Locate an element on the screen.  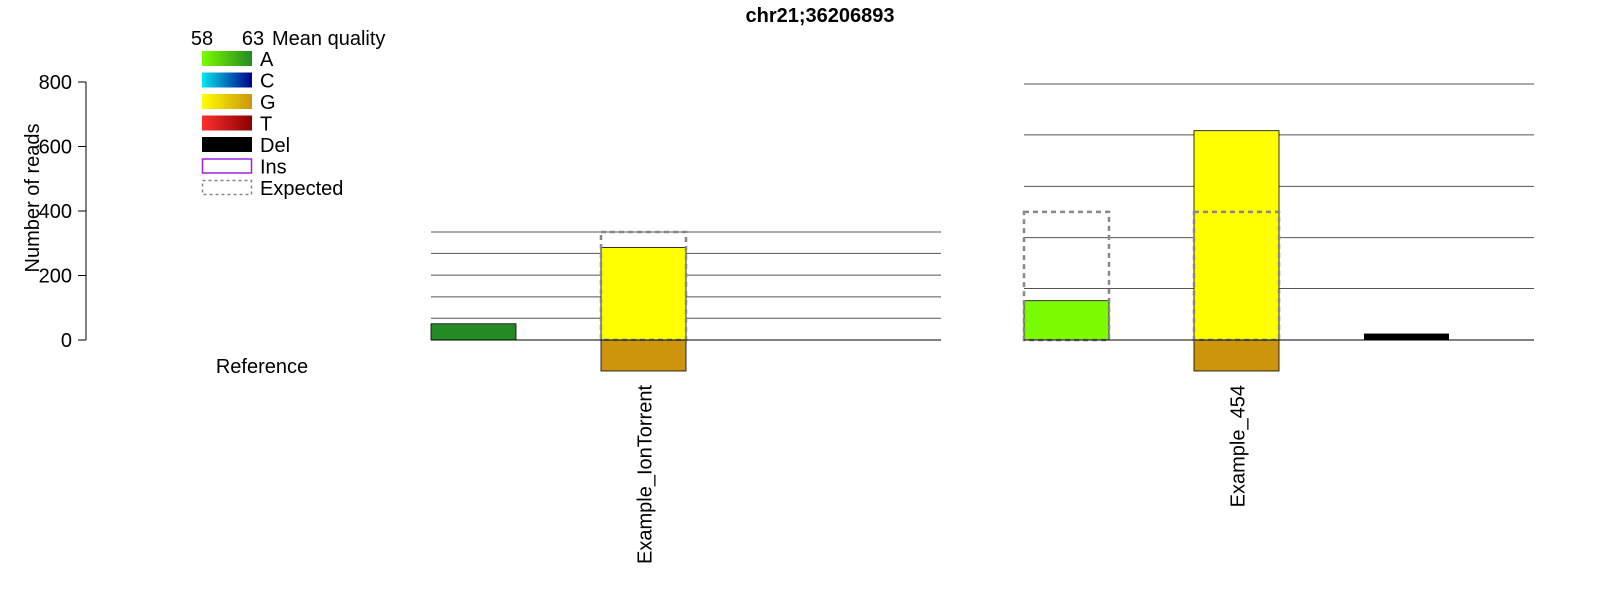
legend-entry-ins: Ins is located at coordinates (244, 168).